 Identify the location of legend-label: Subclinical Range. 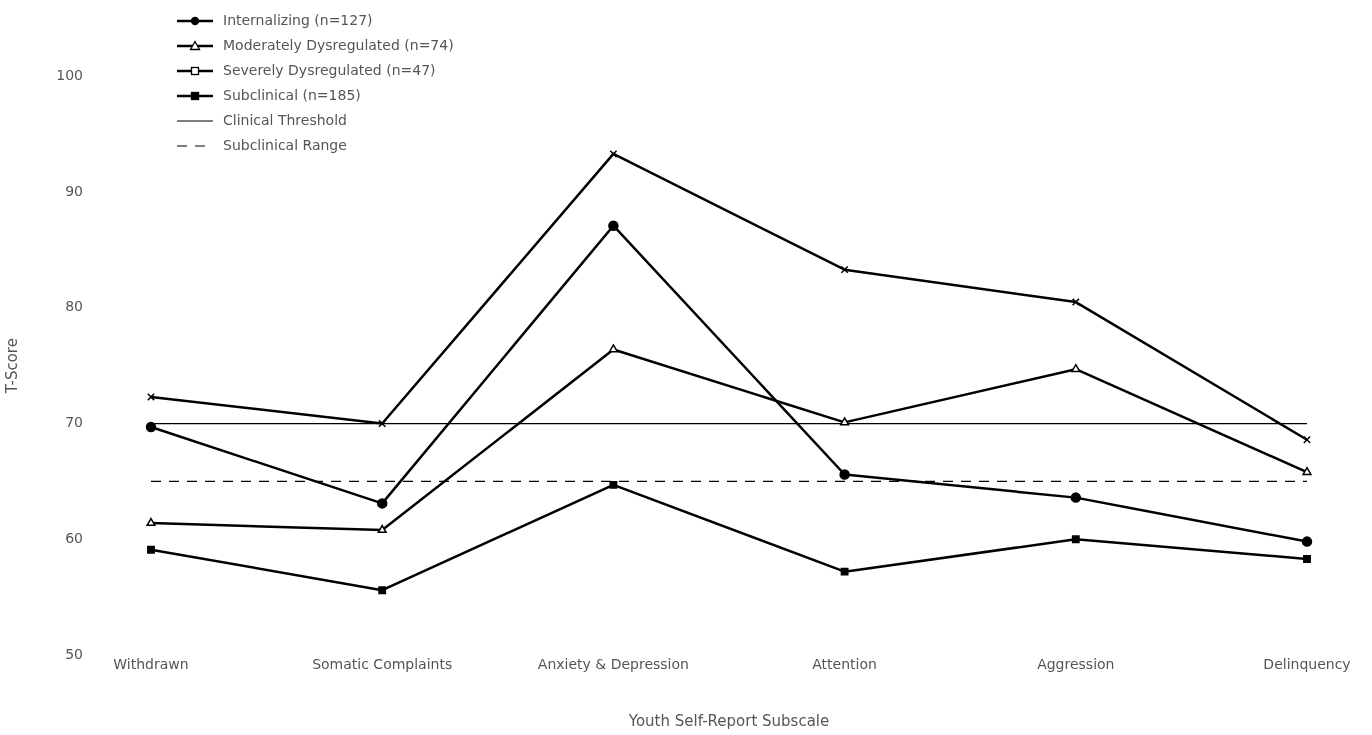
(285, 145).